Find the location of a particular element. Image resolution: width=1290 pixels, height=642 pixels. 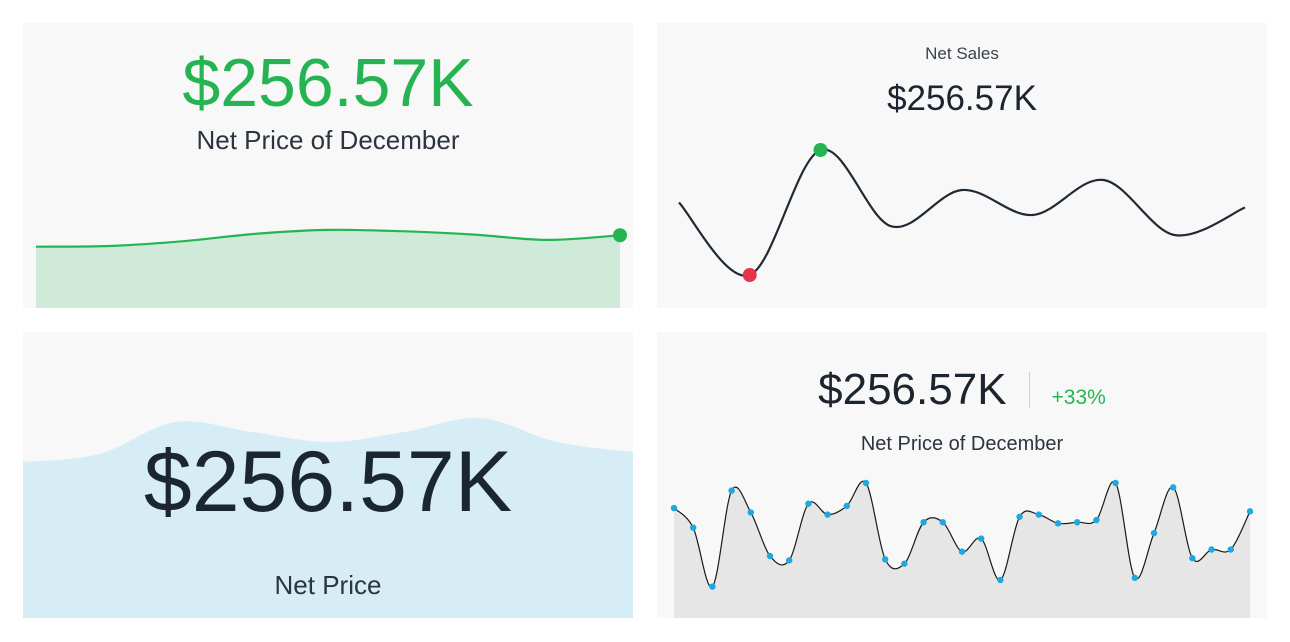

net-price-points-chart is located at coordinates (962, 548).